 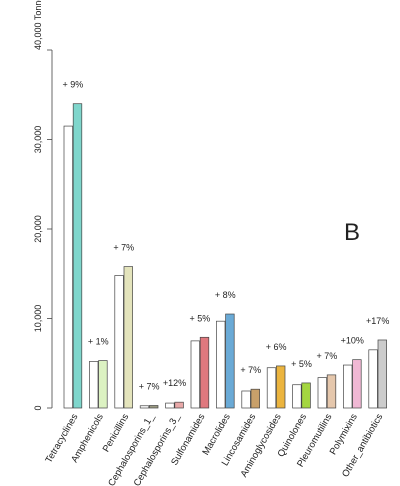 What do you see at coordinates (94, 385) in the screenshot?
I see `bar-amphenicols-previous` at bounding box center [94, 385].